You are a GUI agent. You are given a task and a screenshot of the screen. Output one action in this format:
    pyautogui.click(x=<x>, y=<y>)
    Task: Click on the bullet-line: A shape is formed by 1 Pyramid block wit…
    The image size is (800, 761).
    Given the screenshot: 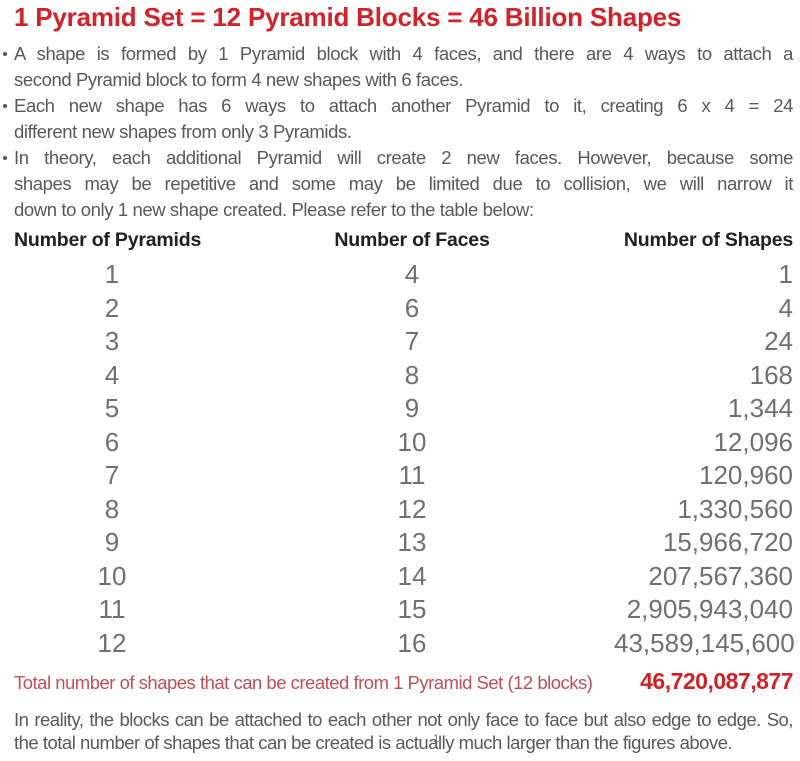 What is the action you would take?
    pyautogui.click(x=403, y=53)
    